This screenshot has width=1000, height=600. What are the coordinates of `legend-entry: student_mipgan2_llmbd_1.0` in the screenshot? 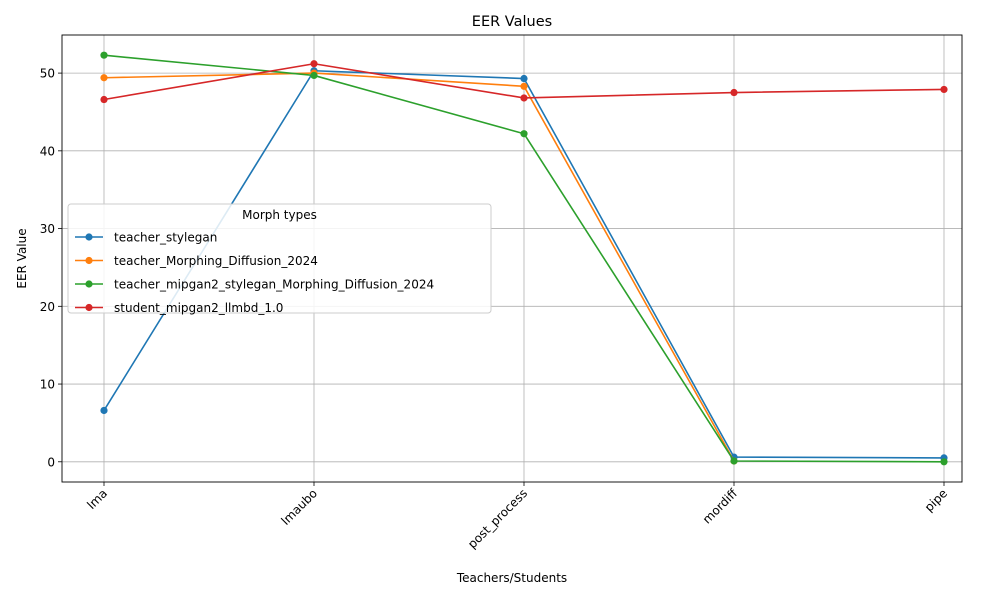 It's located at (198, 308).